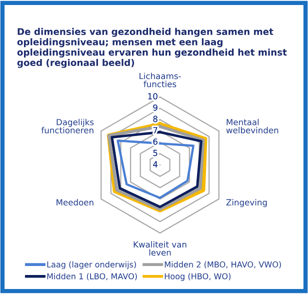 This screenshot has width=308, height=294. I want to click on spoke-label: Zingeving, so click(246, 203).